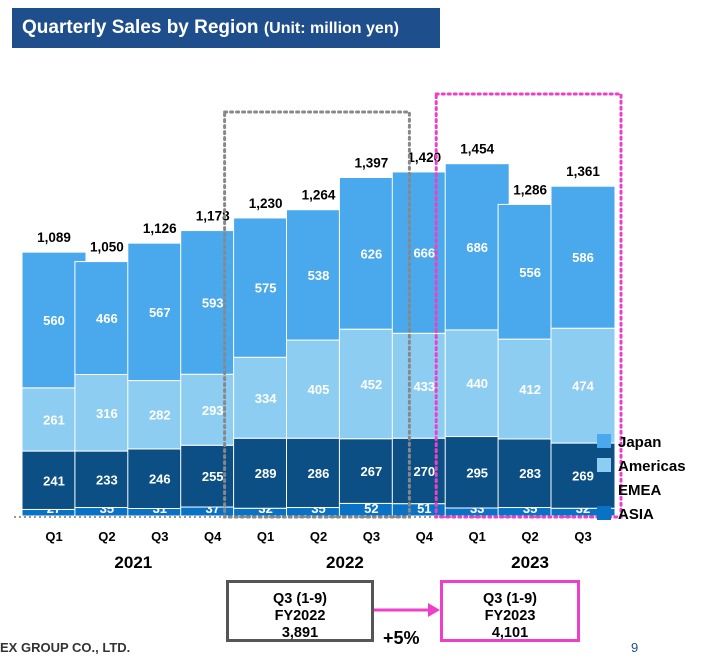 The height and width of the screenshot is (662, 706). What do you see at coordinates (434, 610) in the screenshot?
I see `comparison-arrow-head` at bounding box center [434, 610].